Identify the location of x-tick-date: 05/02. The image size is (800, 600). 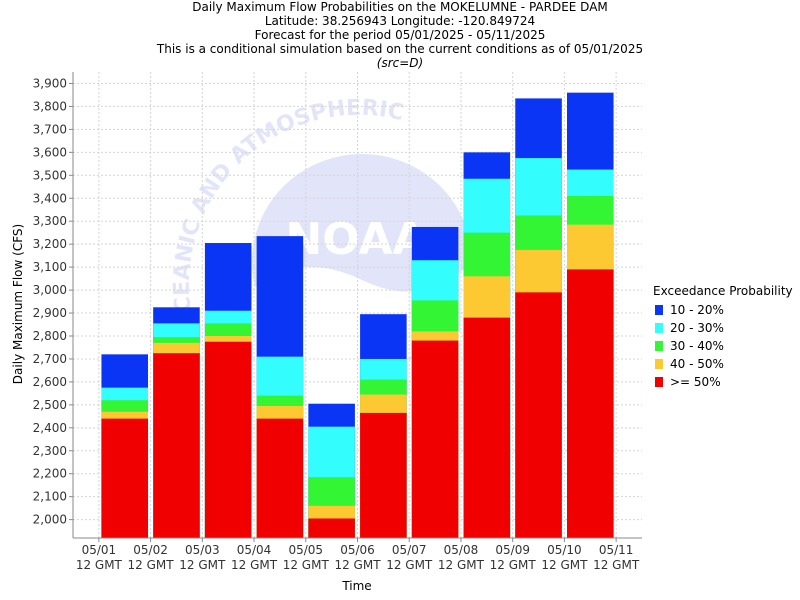
(150, 550).